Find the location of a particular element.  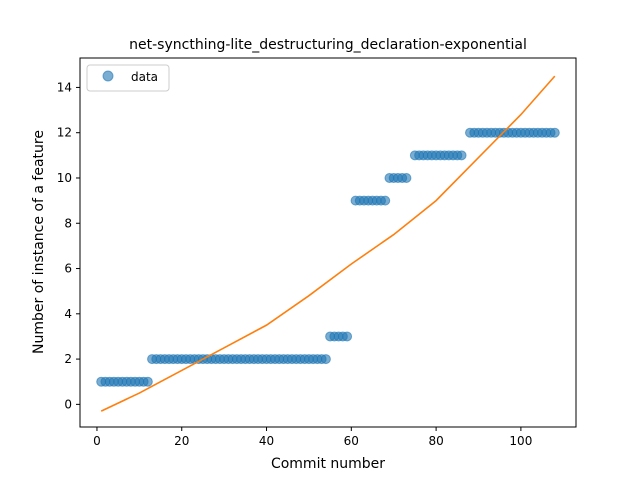

y-tick-label: 2 is located at coordinates (68, 359).